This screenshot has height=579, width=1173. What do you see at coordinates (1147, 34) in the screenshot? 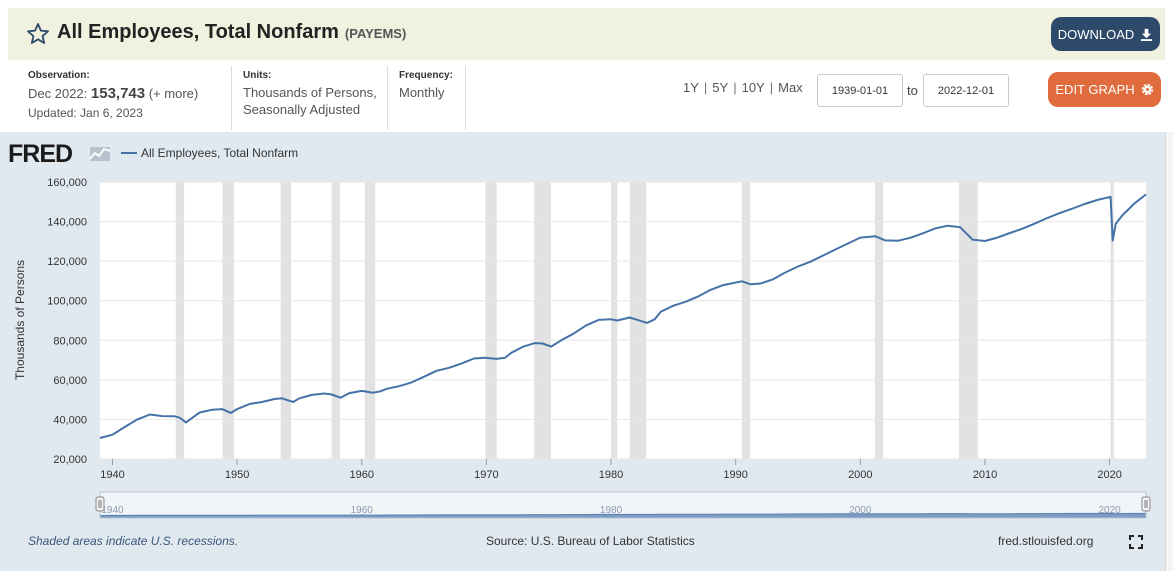
I see `download-icon` at bounding box center [1147, 34].